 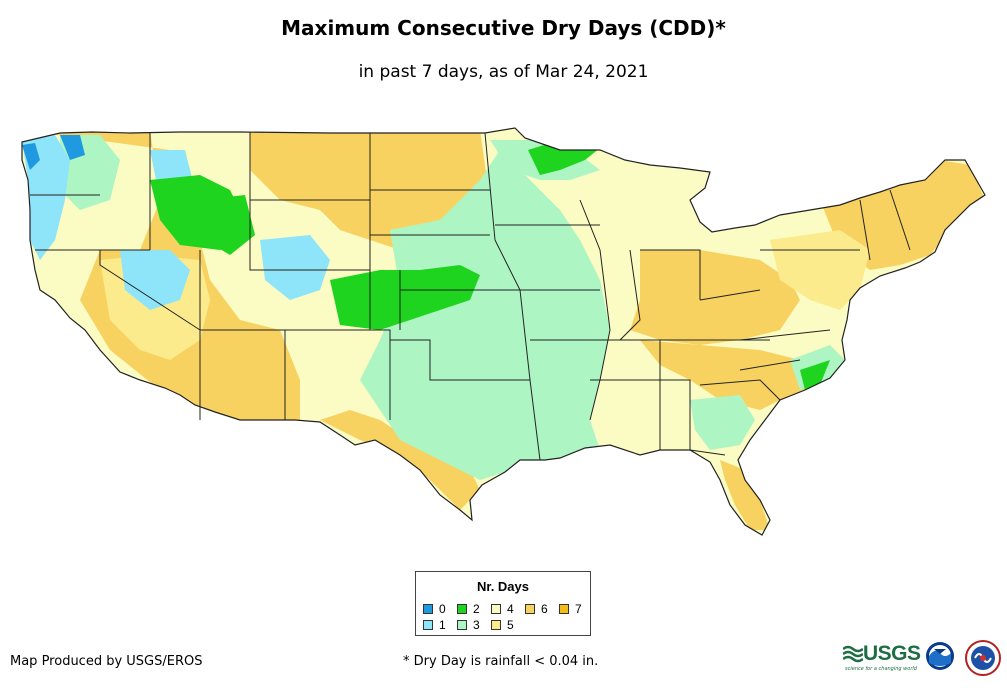 I want to click on region-6day-florida, so click(x=745, y=495).